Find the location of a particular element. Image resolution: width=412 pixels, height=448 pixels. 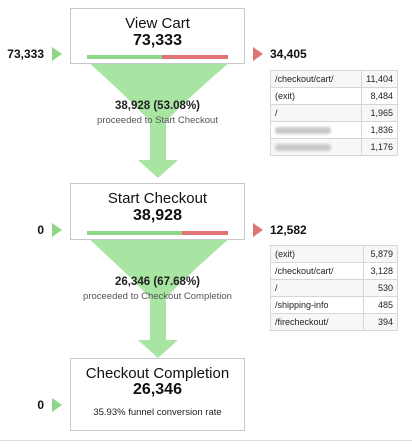

exit-page-label: /shipping-info is located at coordinates (317, 305).